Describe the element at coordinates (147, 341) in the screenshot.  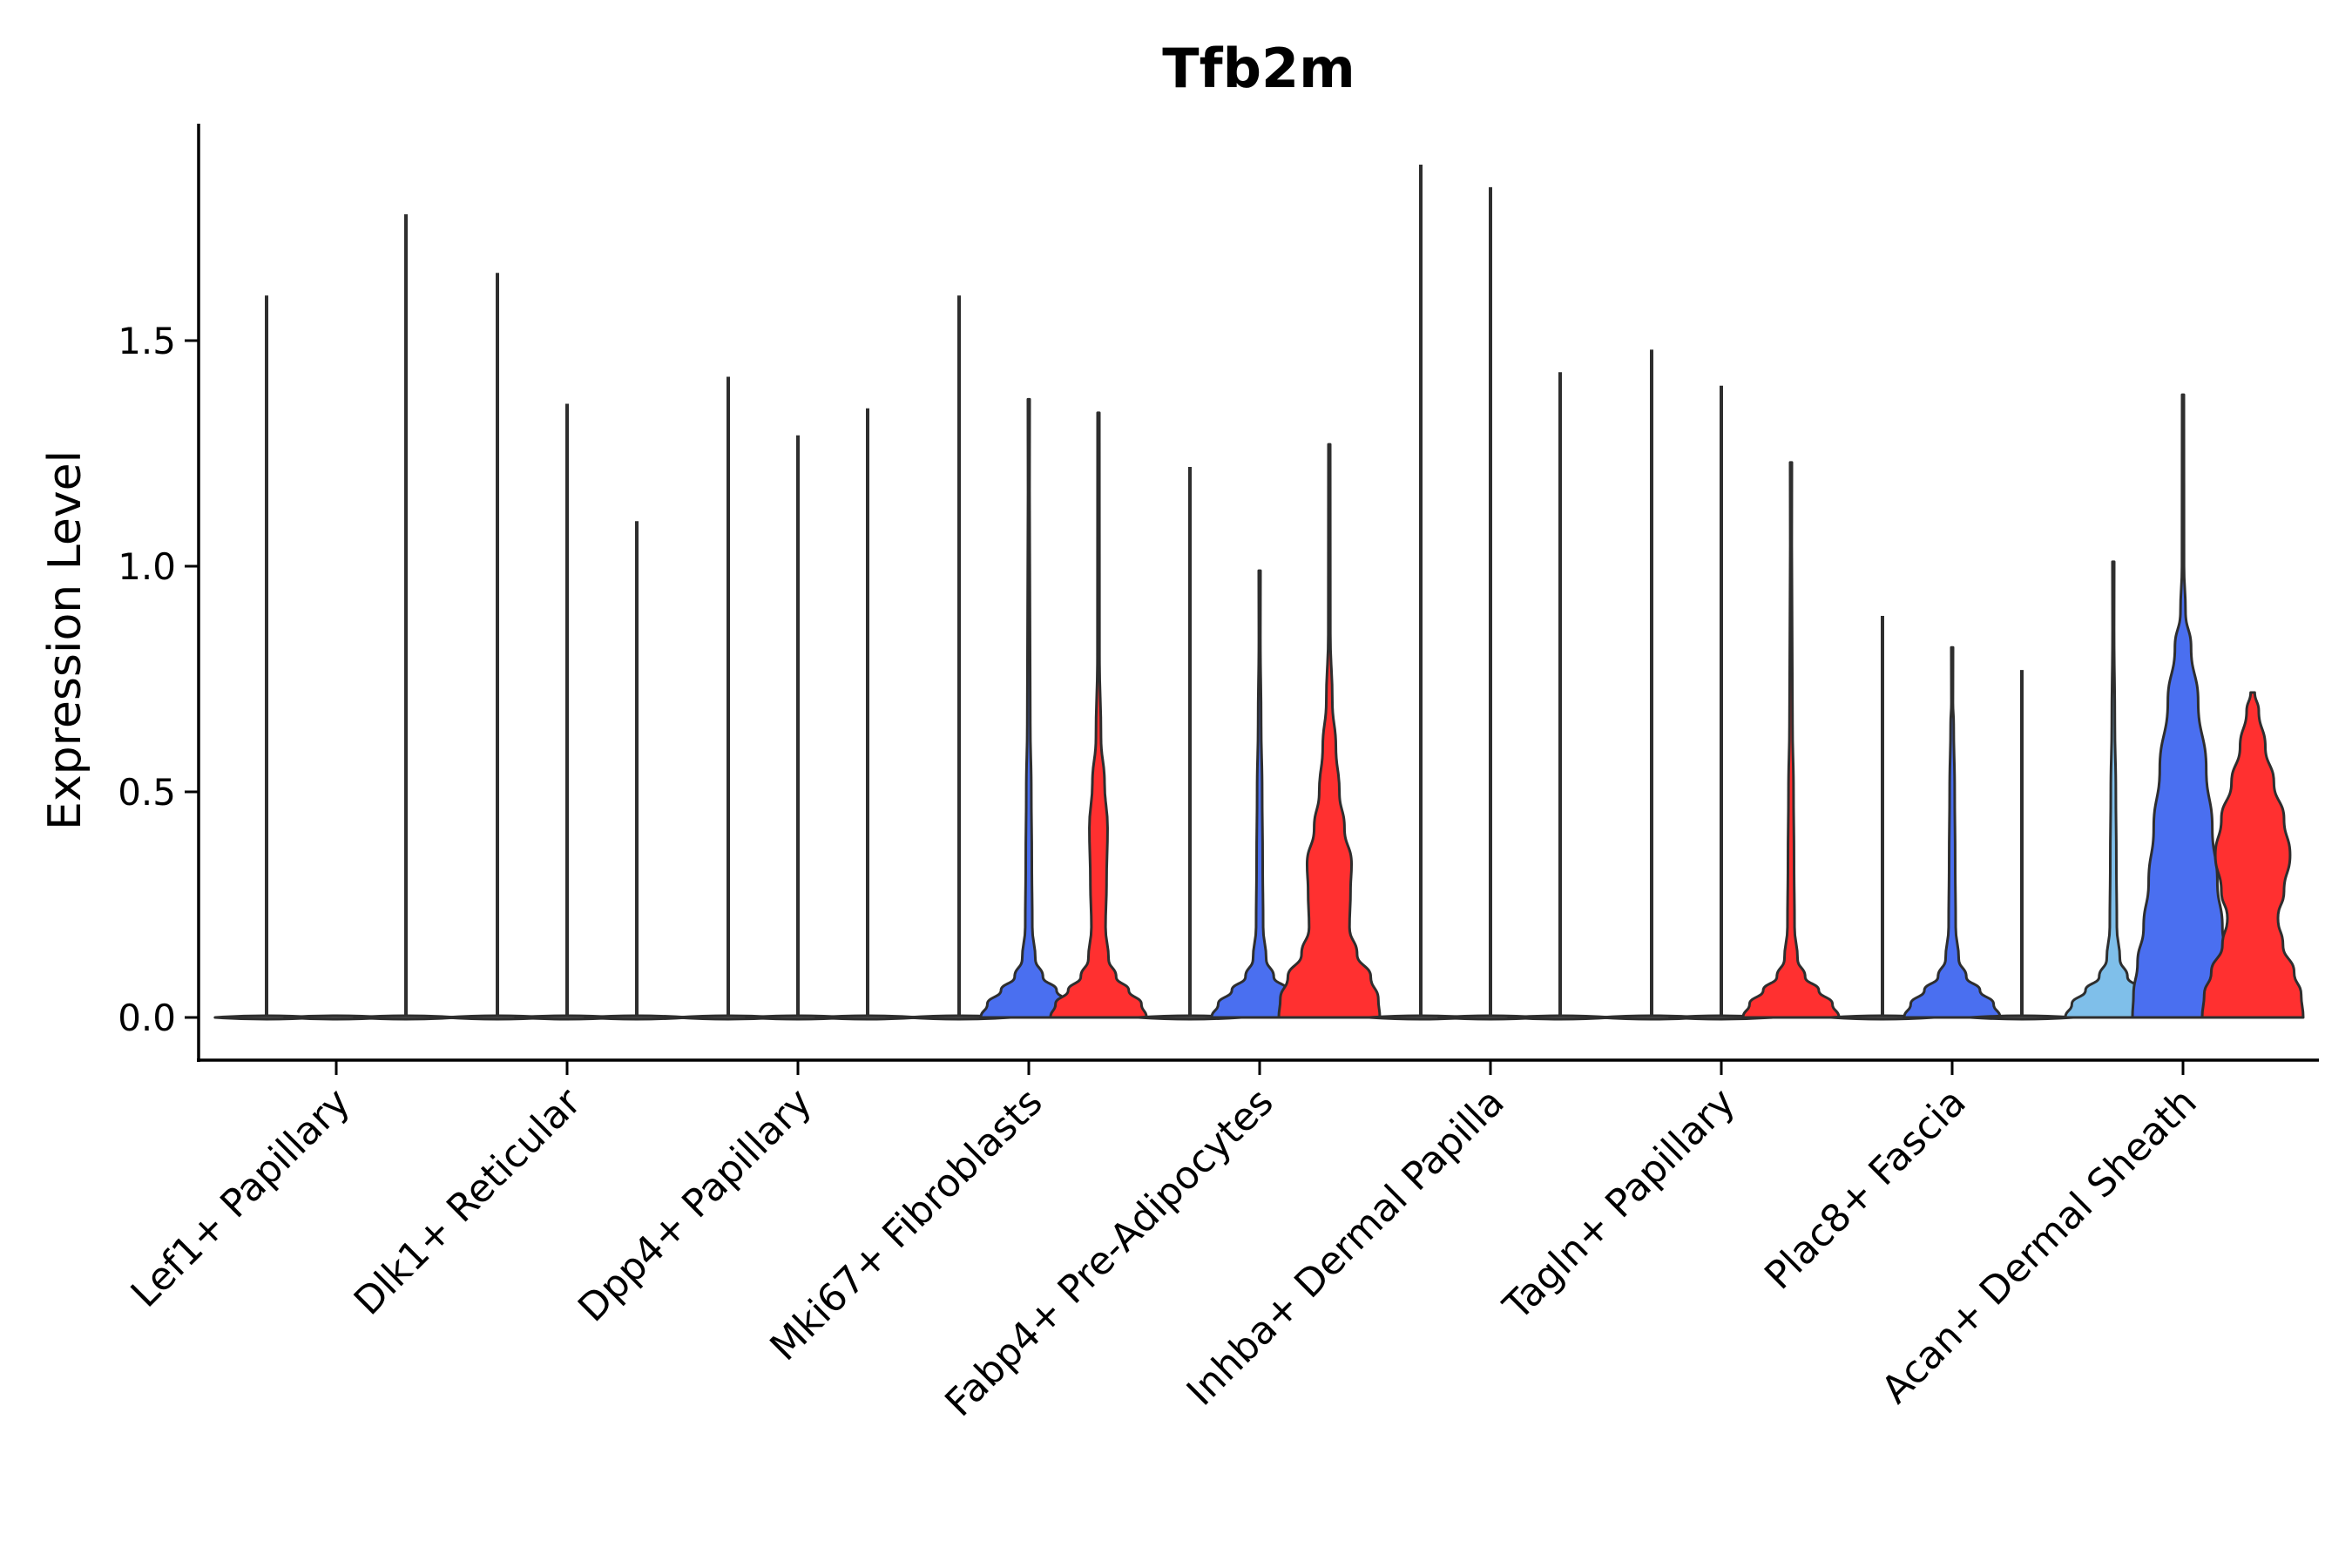
I see `y-tick-label: 1.5` at that location.